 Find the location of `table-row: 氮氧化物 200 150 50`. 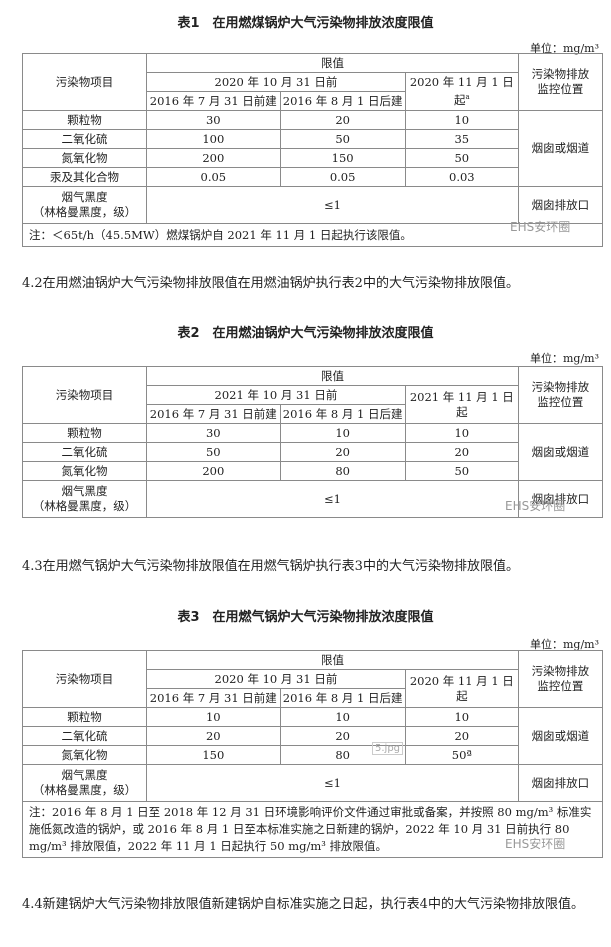

table-row: 氮氧化物 200 150 50 is located at coordinates (312, 158).